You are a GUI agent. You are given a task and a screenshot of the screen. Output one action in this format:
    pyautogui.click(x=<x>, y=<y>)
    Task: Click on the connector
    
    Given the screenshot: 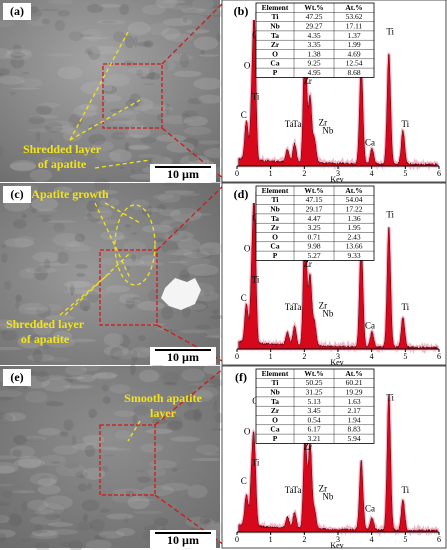 What is the action you would take?
    pyautogui.click(x=193, y=33)
    